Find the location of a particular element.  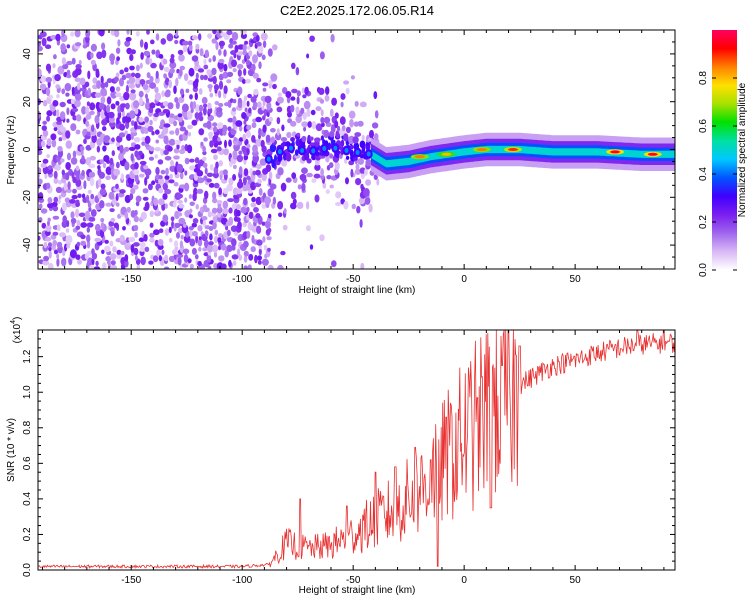

y-tick-label: 0.2 is located at coordinates (27, 534).